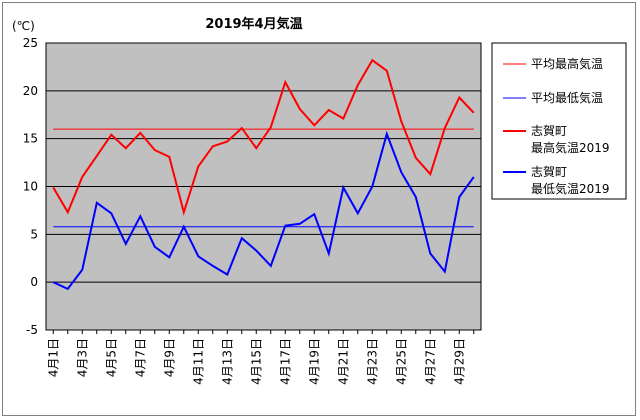 The height and width of the screenshot is (420, 640). I want to click on y-tick-label: -5, so click(32, 330).